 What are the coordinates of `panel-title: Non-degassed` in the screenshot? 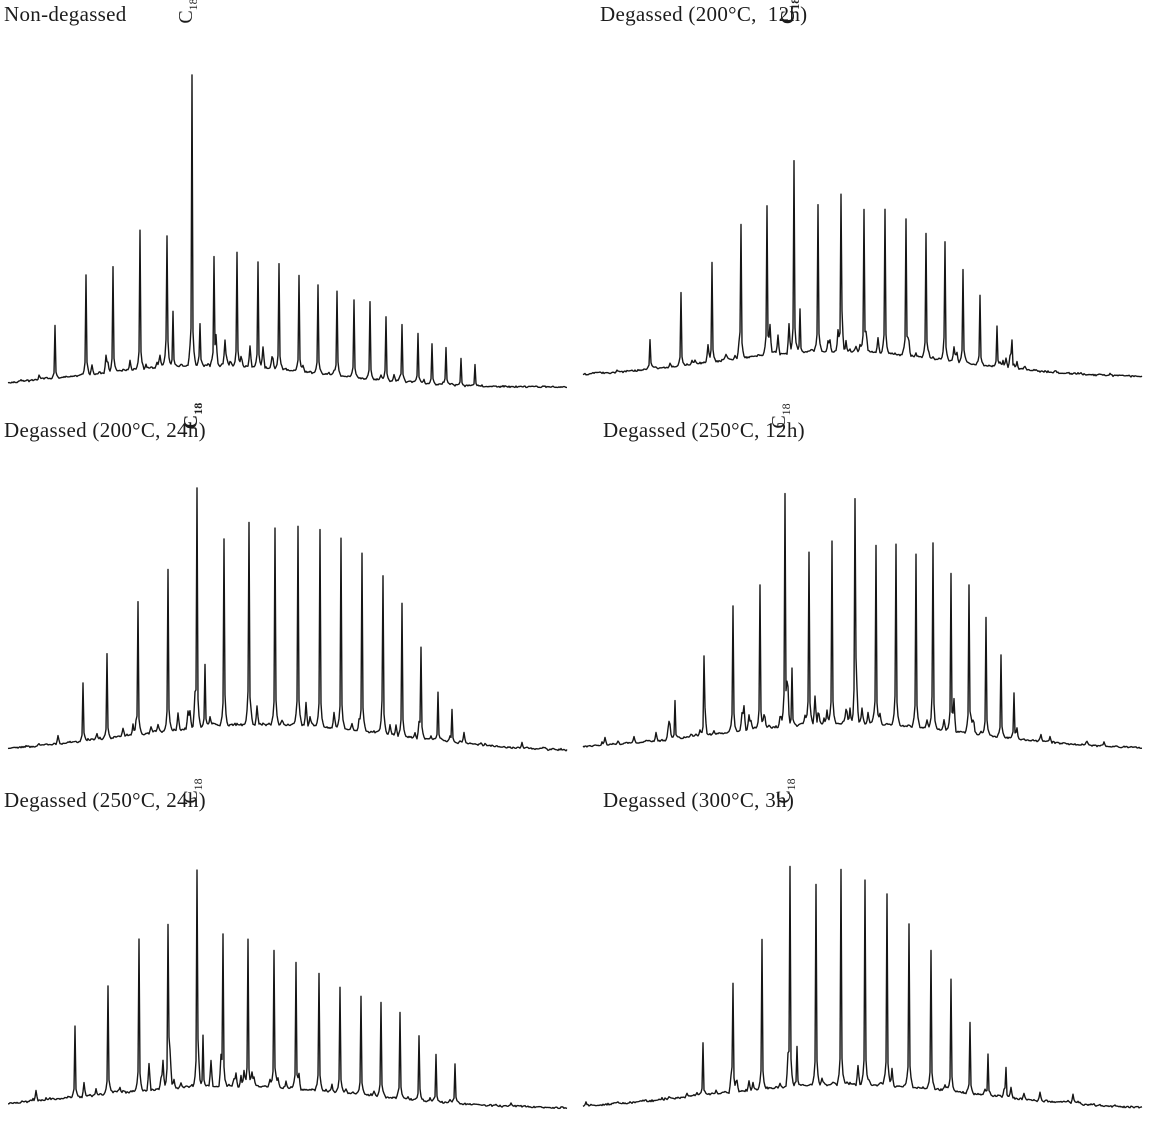 It's located at (65, 14).